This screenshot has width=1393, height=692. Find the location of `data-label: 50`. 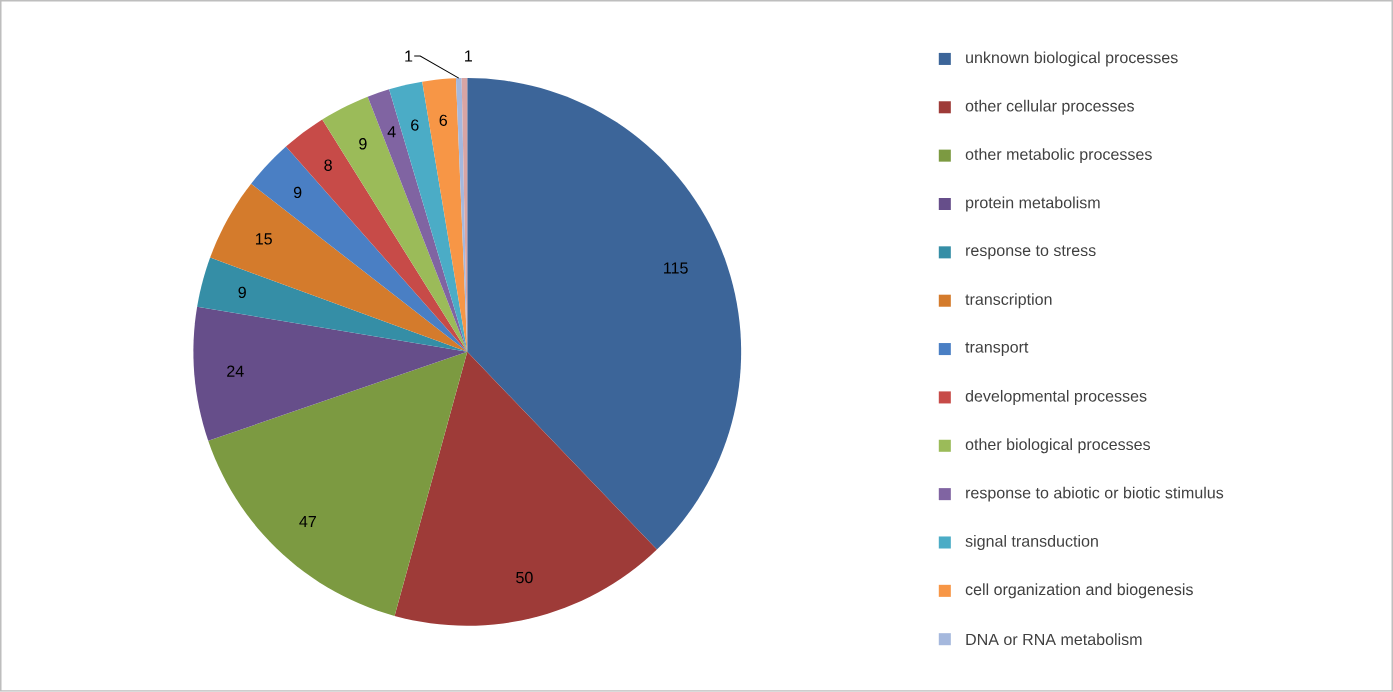

data-label: 50 is located at coordinates (524, 578).